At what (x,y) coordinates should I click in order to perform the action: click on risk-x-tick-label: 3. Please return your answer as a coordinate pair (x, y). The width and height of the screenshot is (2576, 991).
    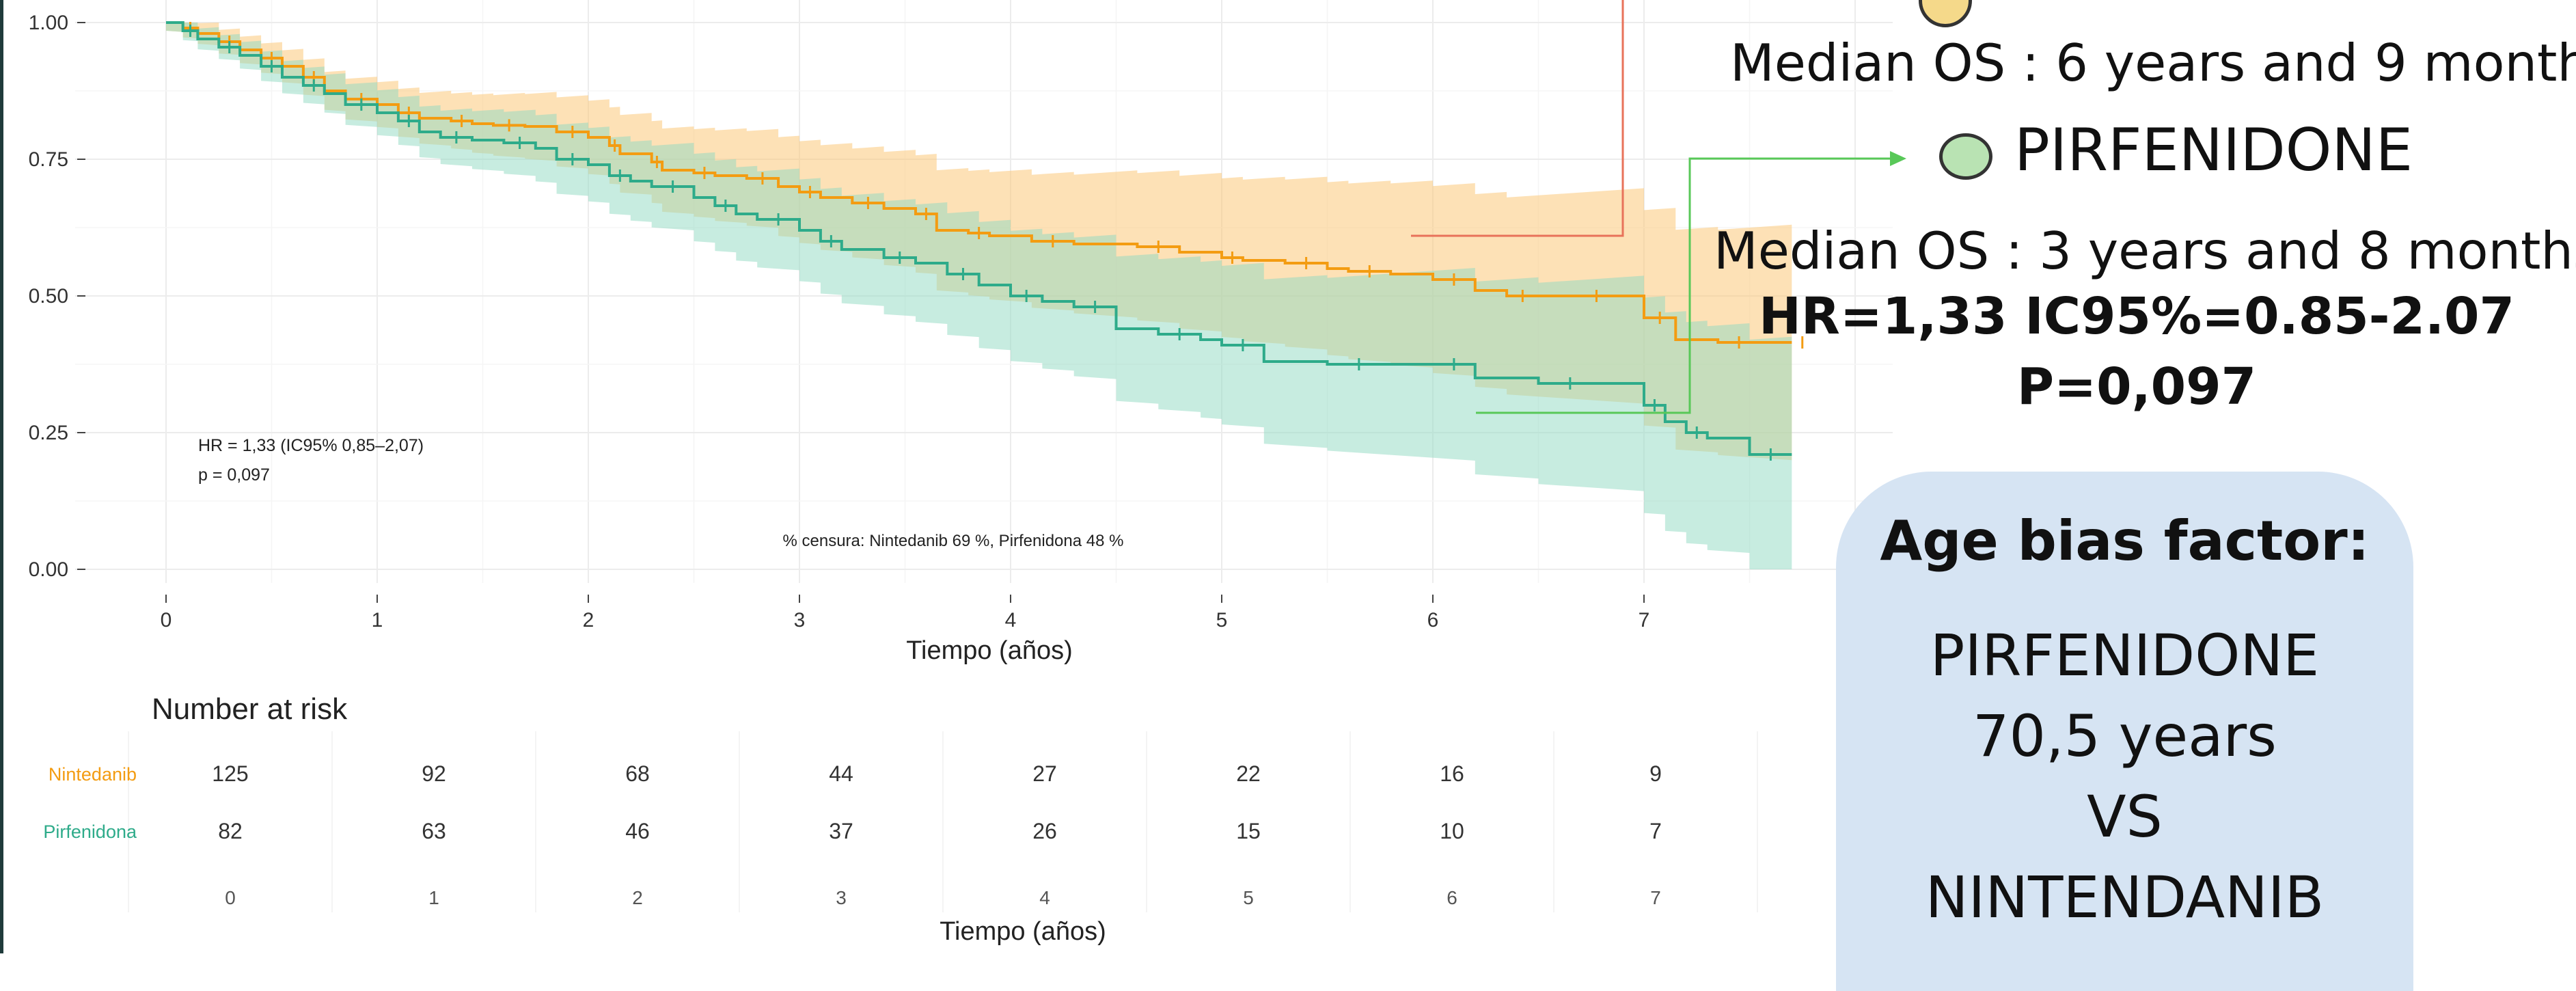
    Looking at the image, I should click on (841, 897).